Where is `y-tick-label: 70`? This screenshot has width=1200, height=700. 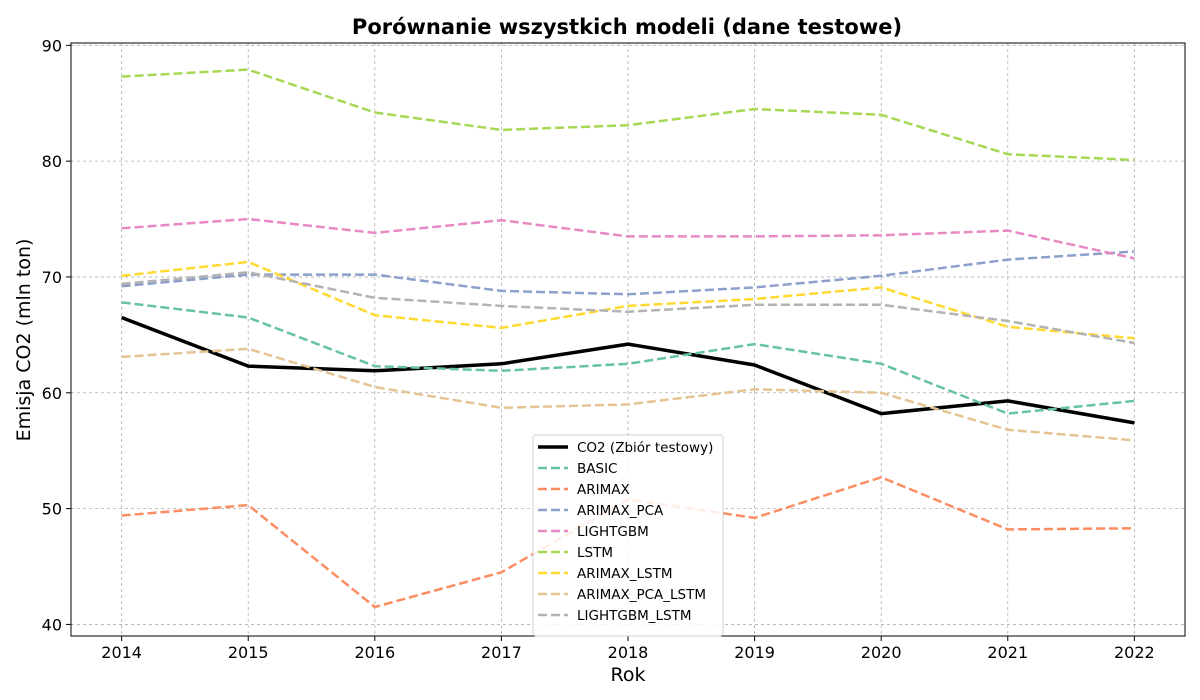 y-tick-label: 70 is located at coordinates (52, 277).